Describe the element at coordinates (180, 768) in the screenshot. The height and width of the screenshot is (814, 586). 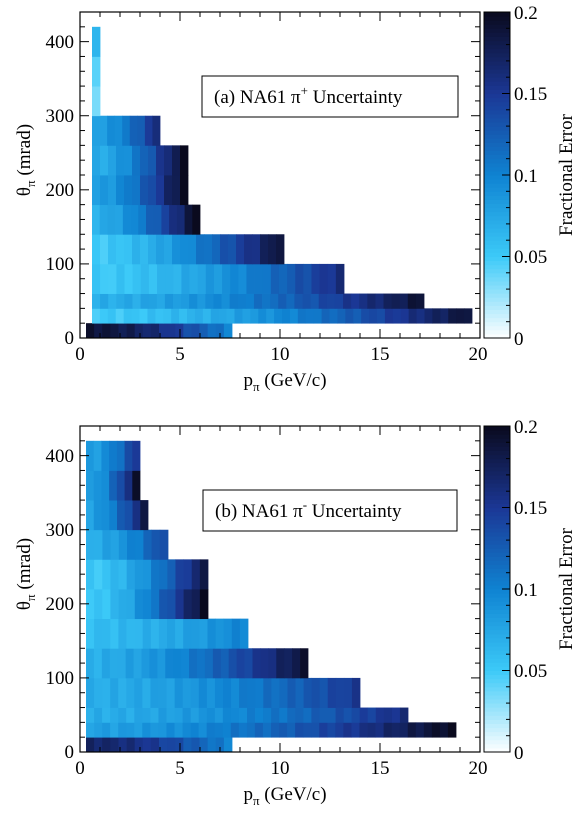
I see `x-tick-label: 5` at that location.